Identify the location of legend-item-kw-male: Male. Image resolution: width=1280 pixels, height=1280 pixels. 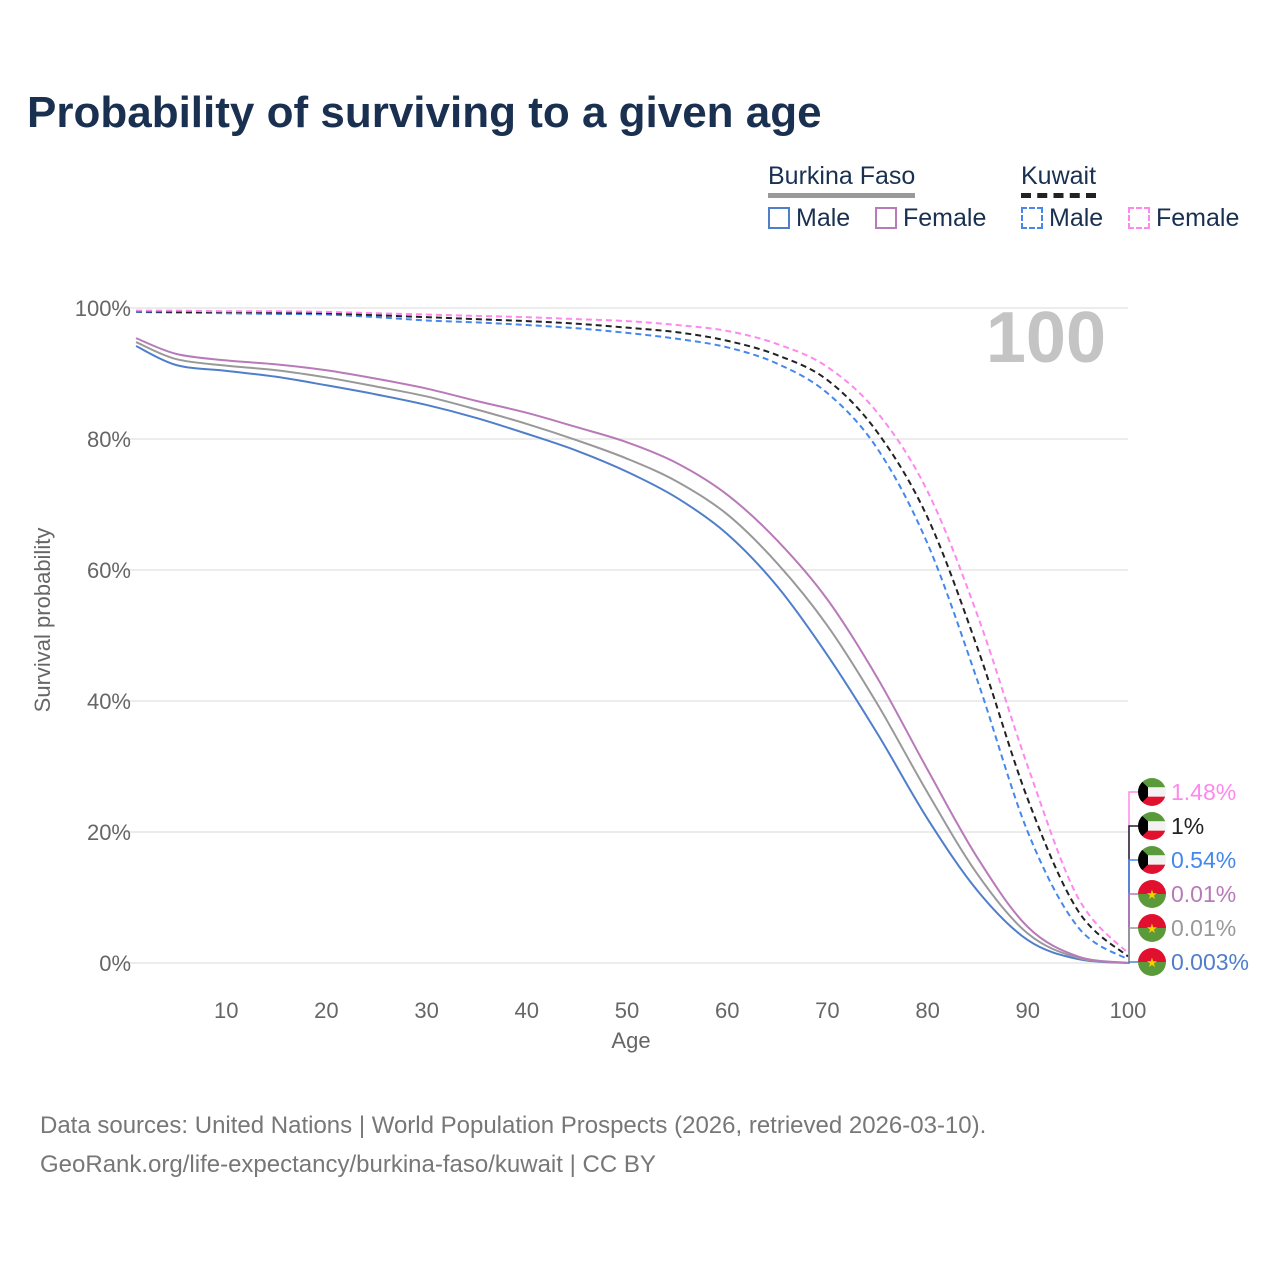
(1062, 218).